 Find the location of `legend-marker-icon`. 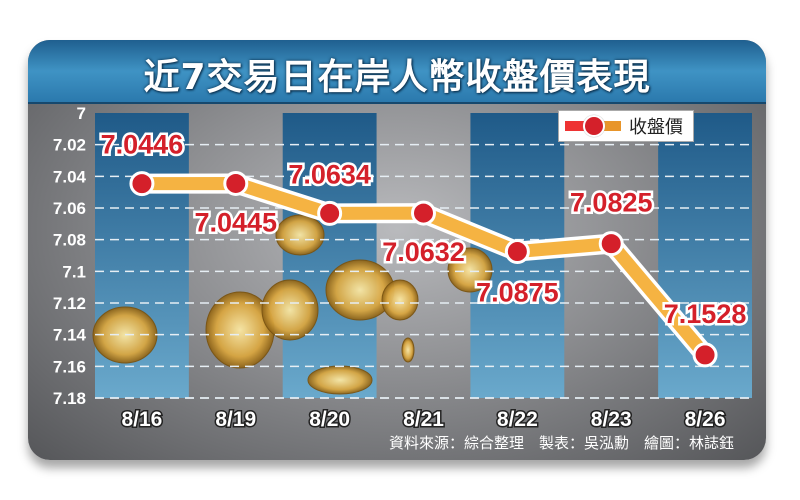

legend-marker-icon is located at coordinates (593, 126).